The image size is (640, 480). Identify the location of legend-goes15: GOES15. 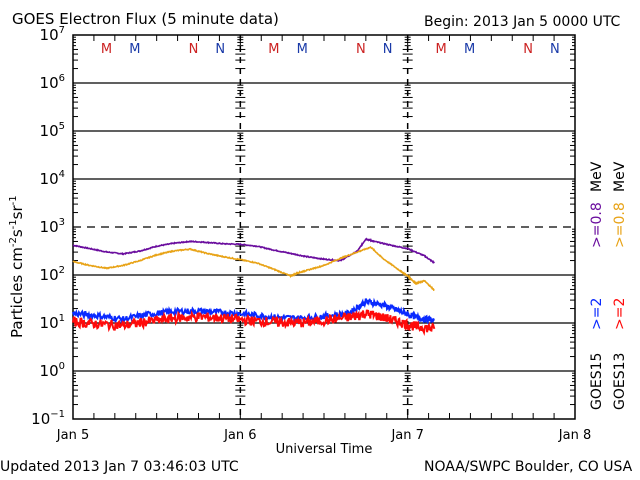
(597, 381).